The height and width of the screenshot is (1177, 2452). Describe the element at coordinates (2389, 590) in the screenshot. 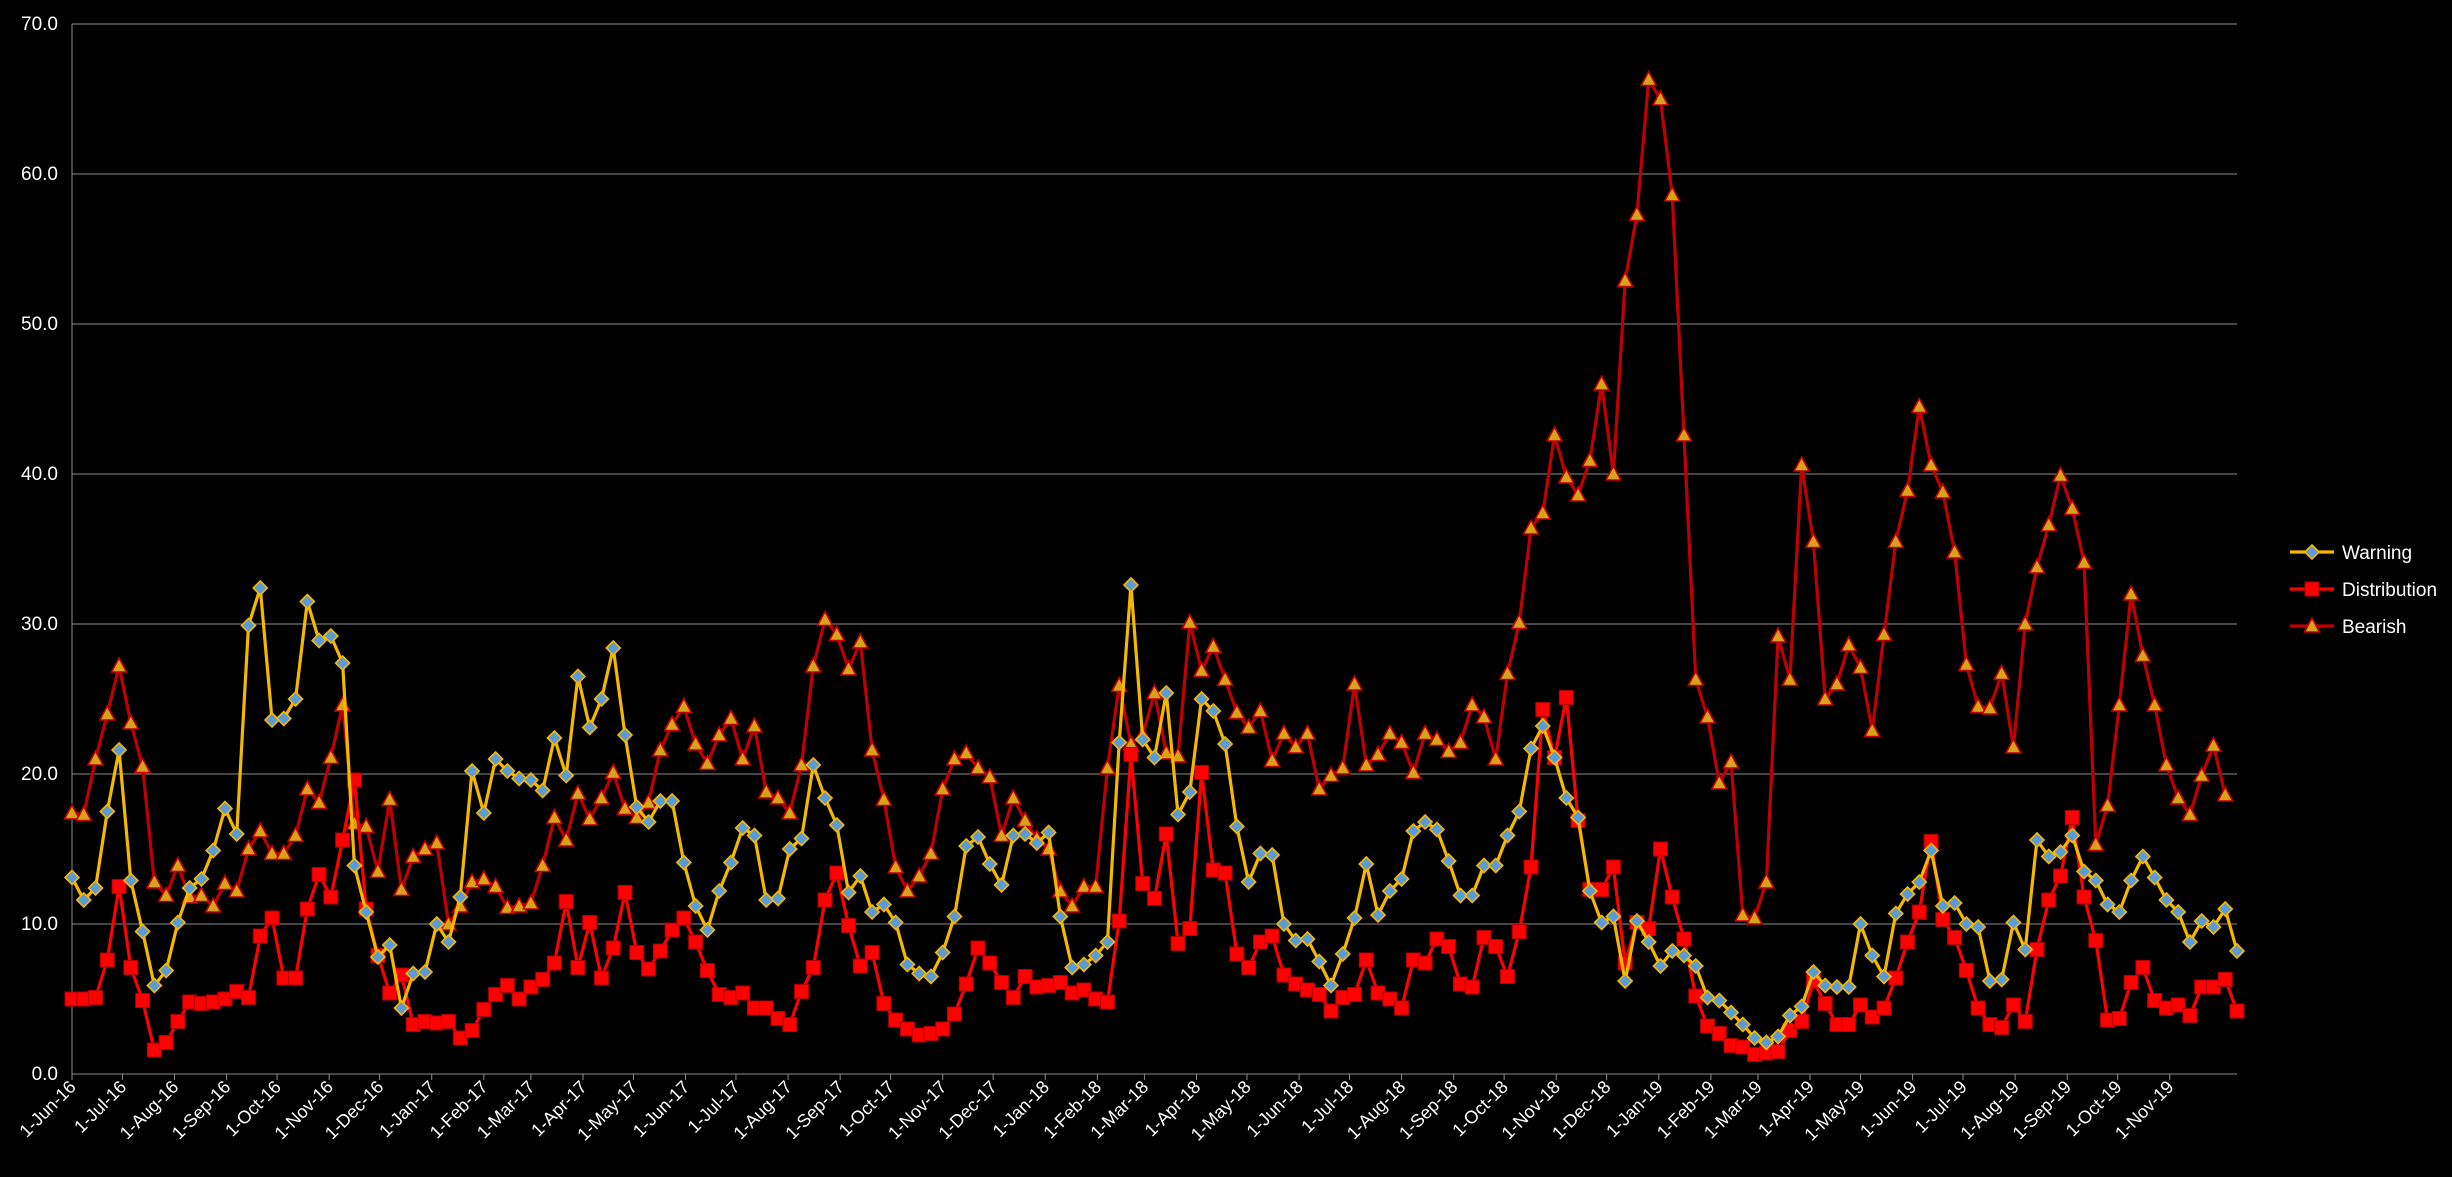

I see `legend-label: Distribution` at that location.